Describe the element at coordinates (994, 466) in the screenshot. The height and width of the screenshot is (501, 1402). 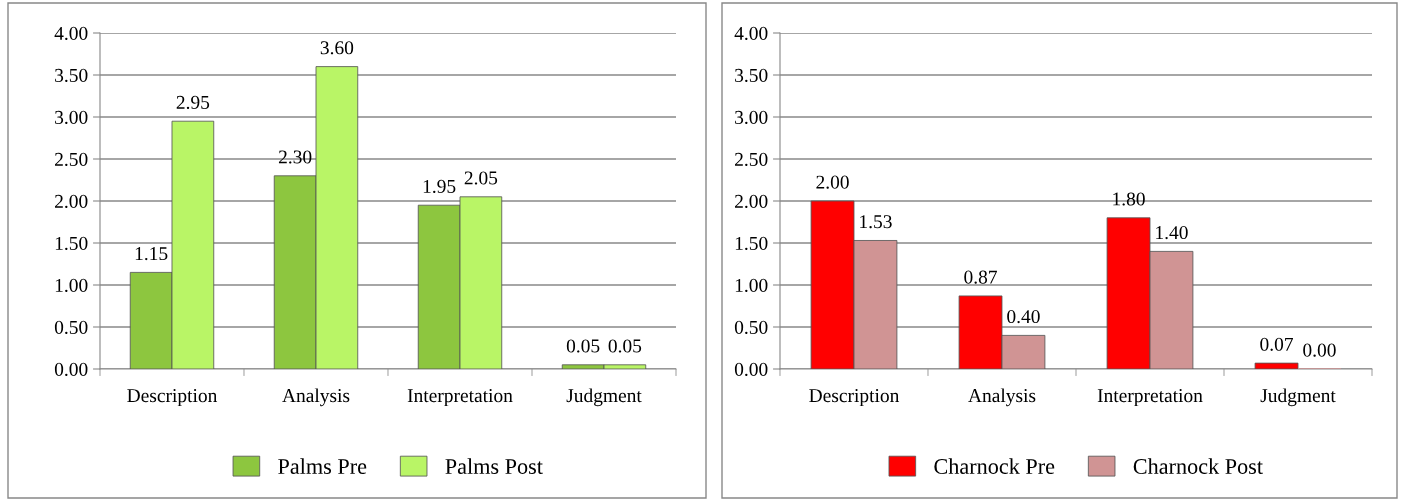
I see `legend-label: Charnock Pre` at that location.